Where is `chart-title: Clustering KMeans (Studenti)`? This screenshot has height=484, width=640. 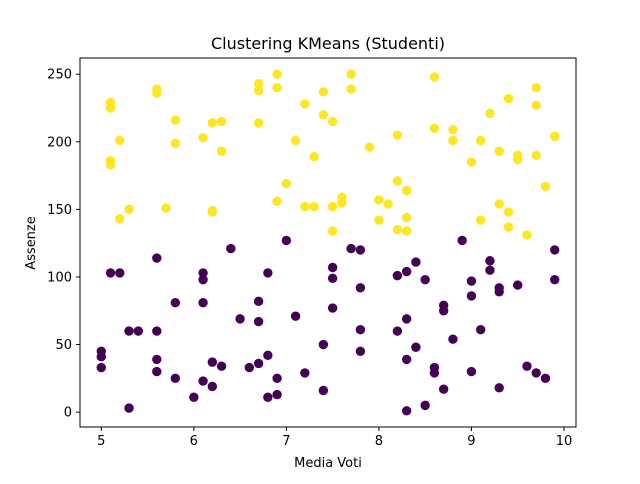
chart-title: Clustering KMeans (Studenti) is located at coordinates (328, 43).